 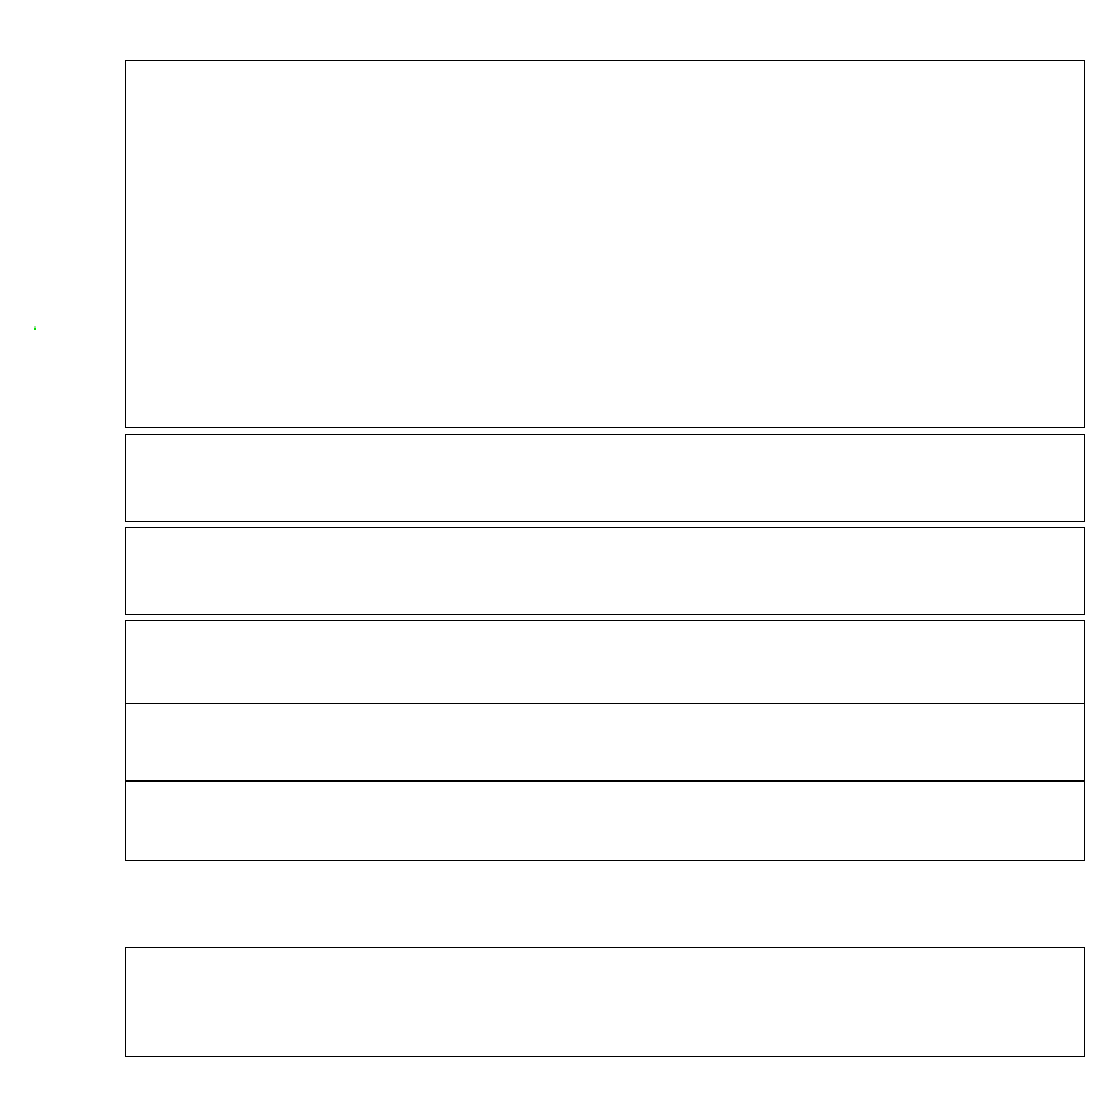 What do you see at coordinates (605, 1071) in the screenshot?
I see `bottom-date-axis` at bounding box center [605, 1071].